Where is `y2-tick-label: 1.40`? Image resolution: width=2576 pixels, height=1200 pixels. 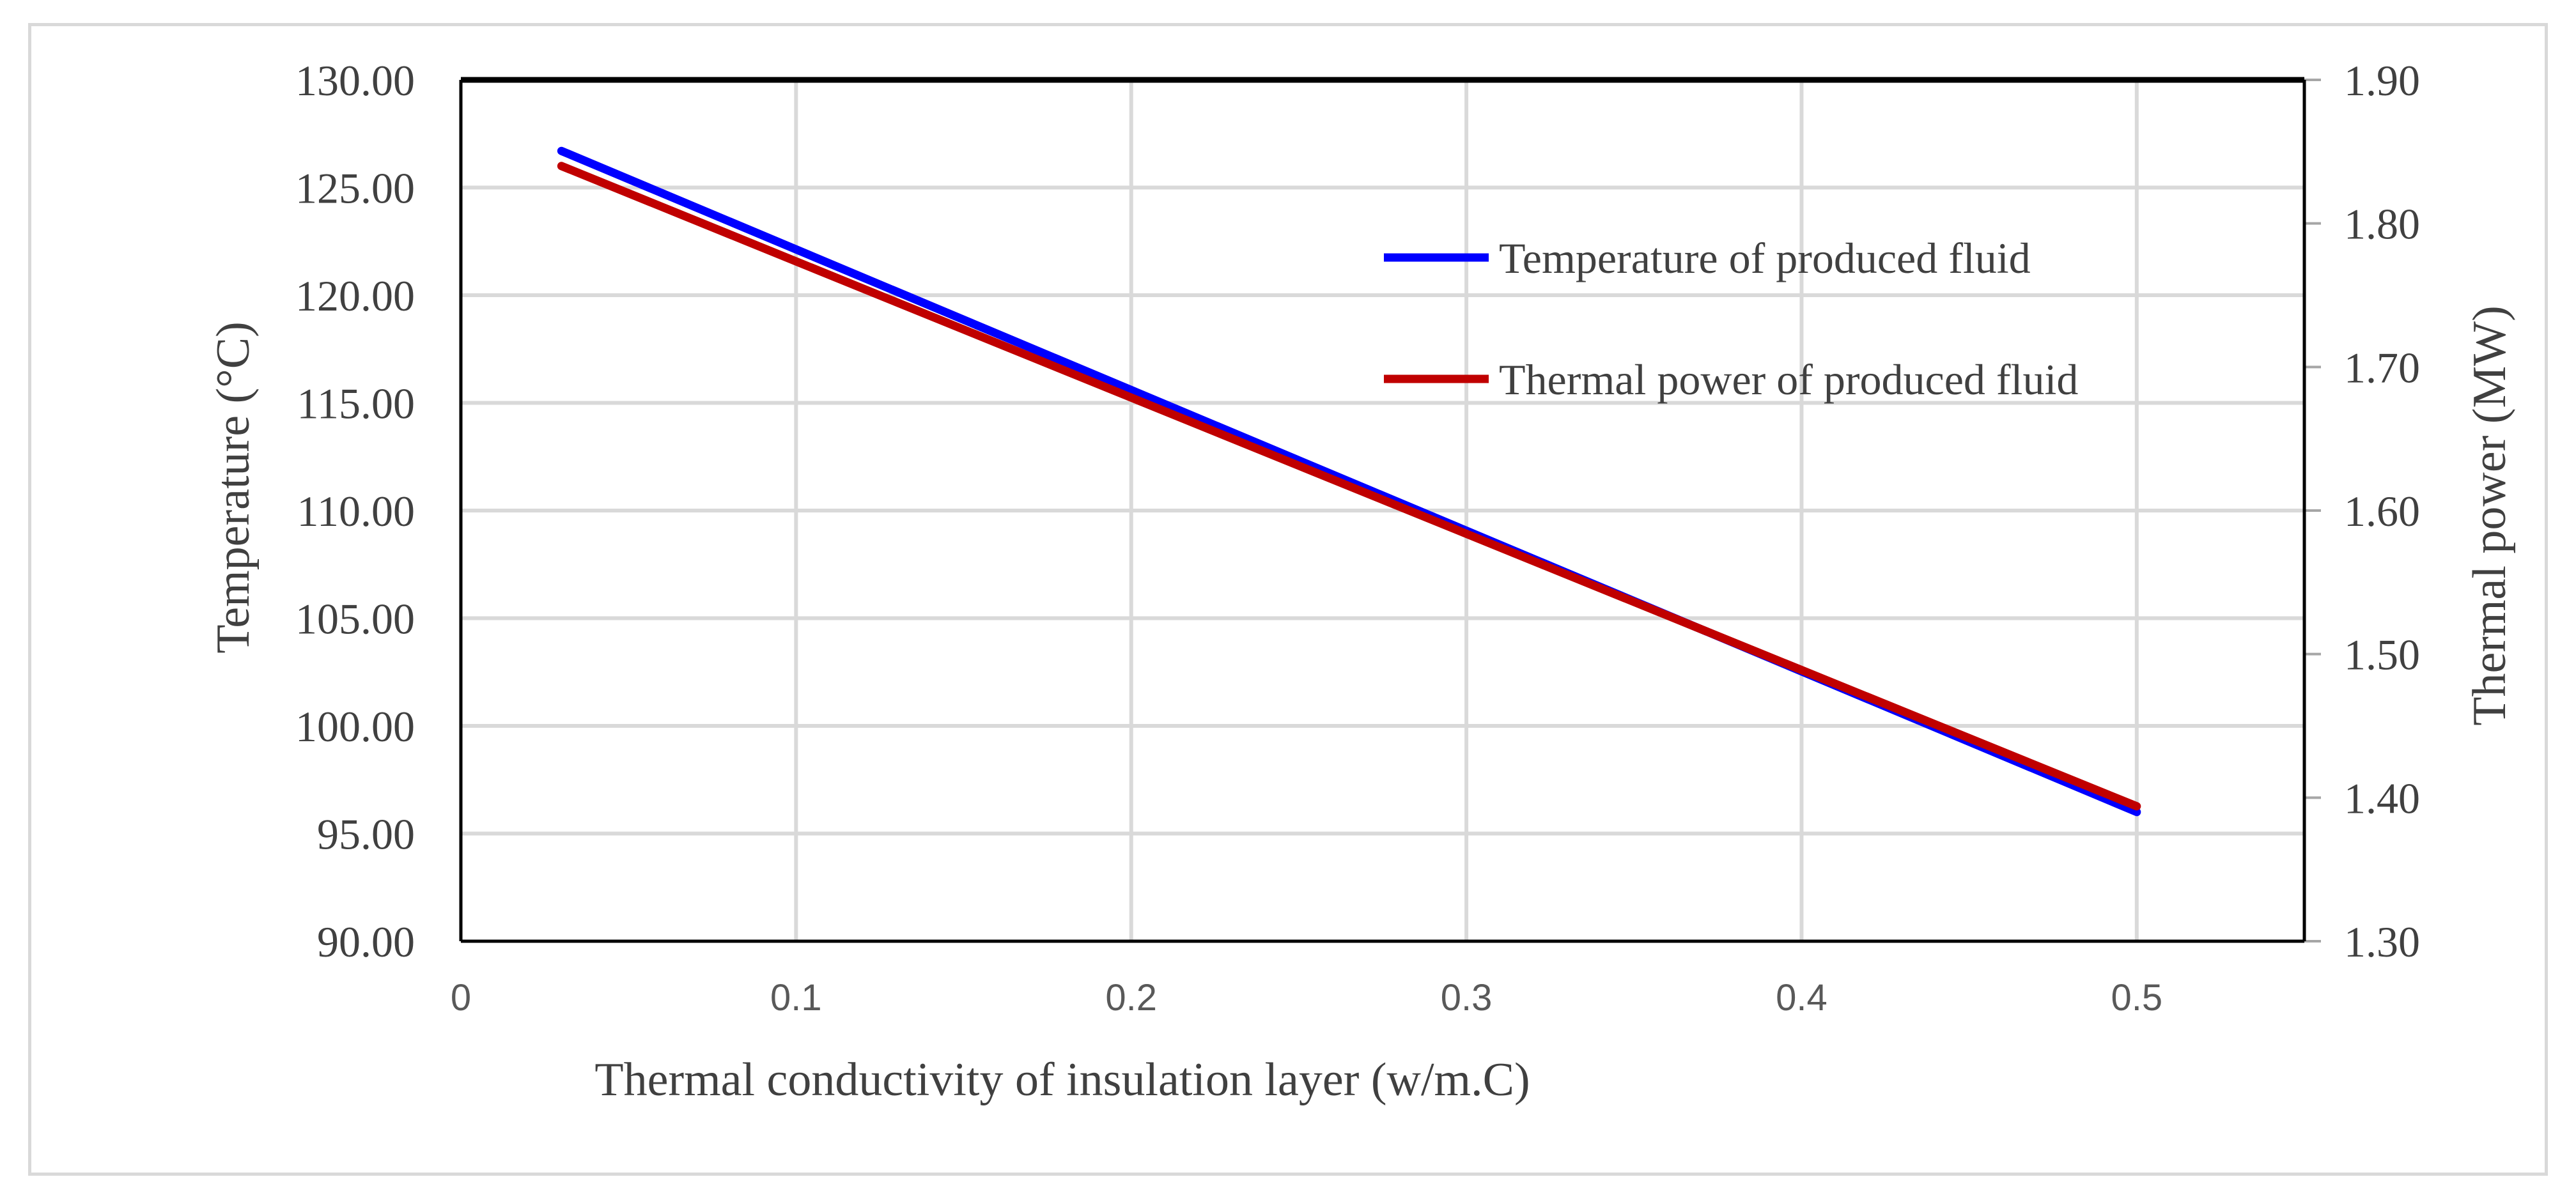
y2-tick-label: 1.40 is located at coordinates (2382, 798).